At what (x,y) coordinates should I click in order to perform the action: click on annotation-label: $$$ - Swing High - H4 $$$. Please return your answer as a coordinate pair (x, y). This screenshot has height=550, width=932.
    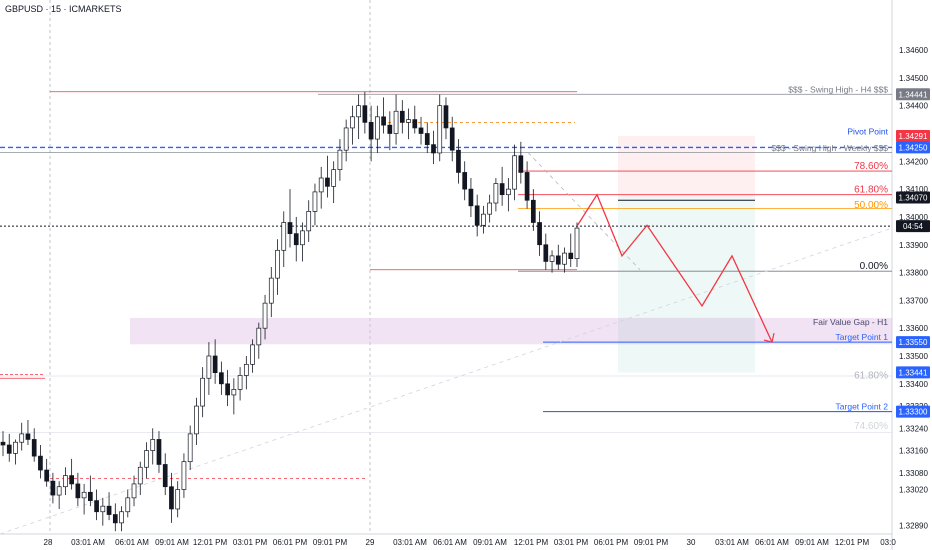
    Looking at the image, I should click on (838, 89).